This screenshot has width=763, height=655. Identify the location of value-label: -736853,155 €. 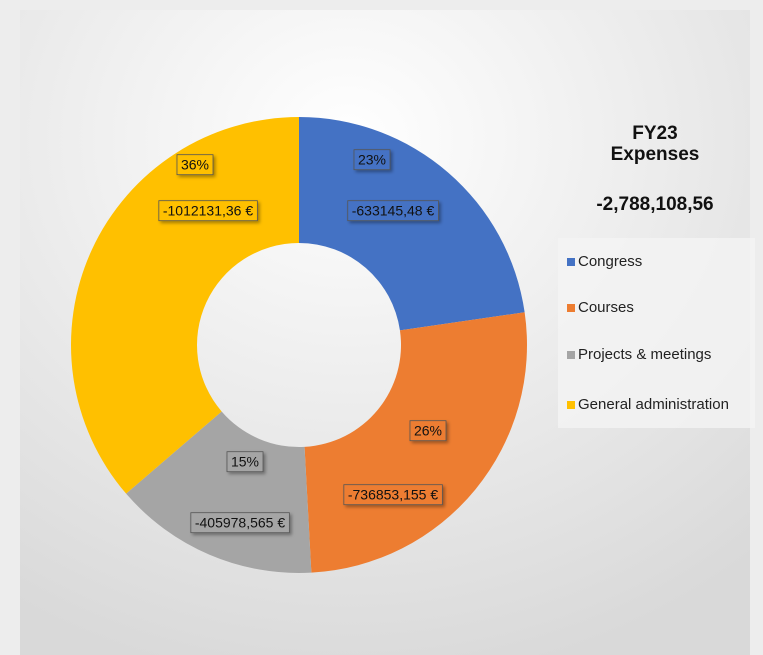
(393, 495).